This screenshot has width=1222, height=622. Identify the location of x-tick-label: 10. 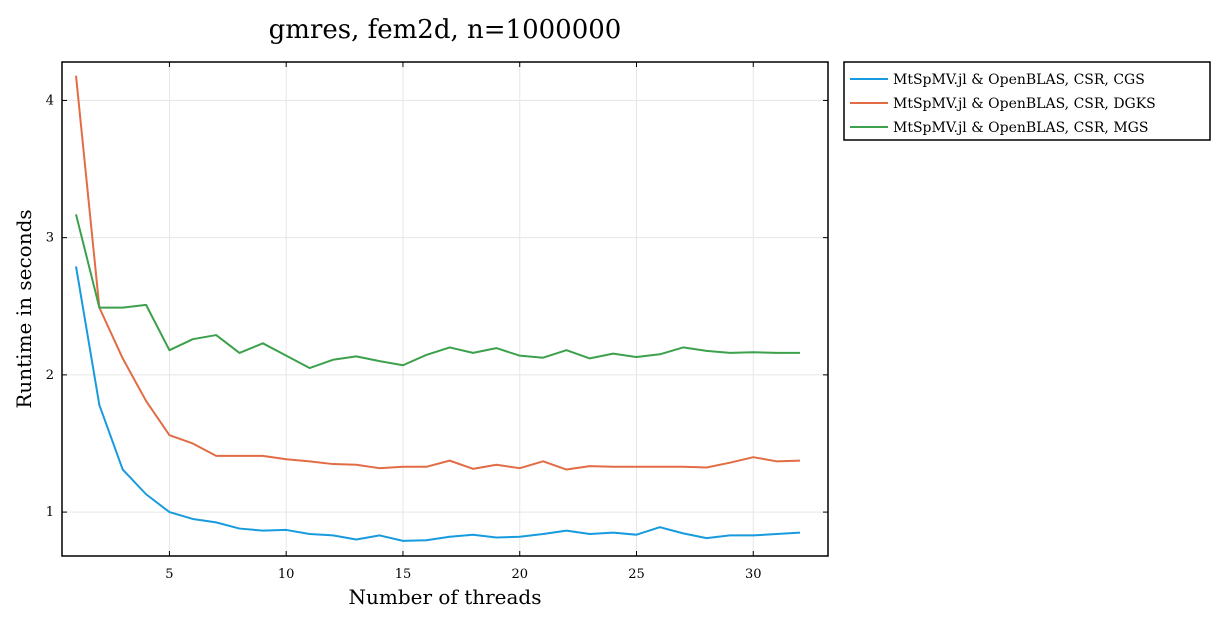
(286, 574).